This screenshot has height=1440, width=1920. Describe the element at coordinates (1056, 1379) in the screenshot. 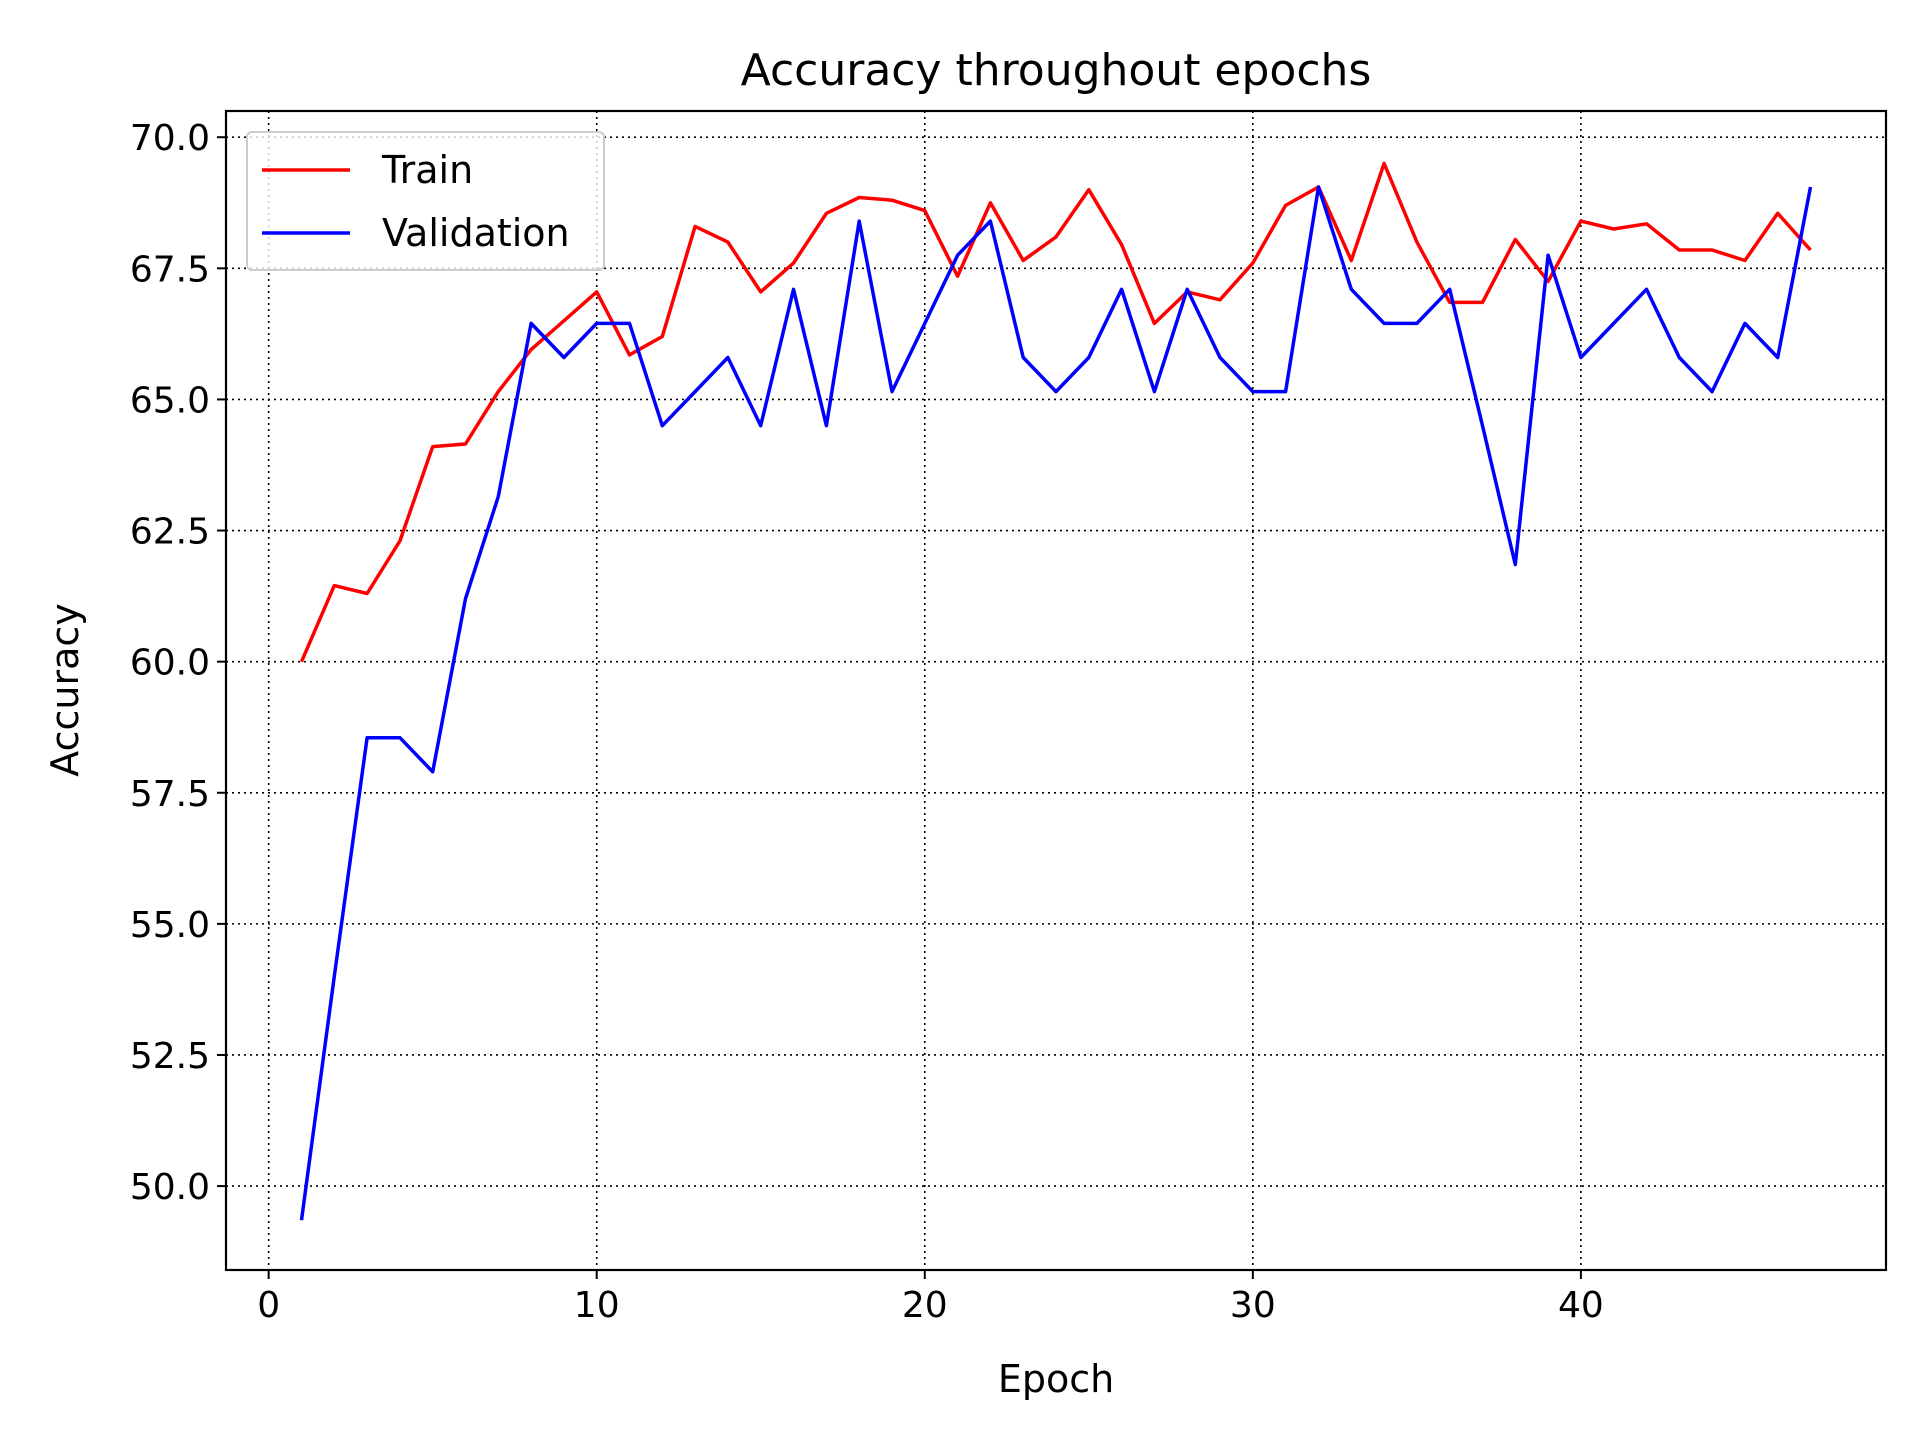

I see `x-axis-label: Epoch` at that location.